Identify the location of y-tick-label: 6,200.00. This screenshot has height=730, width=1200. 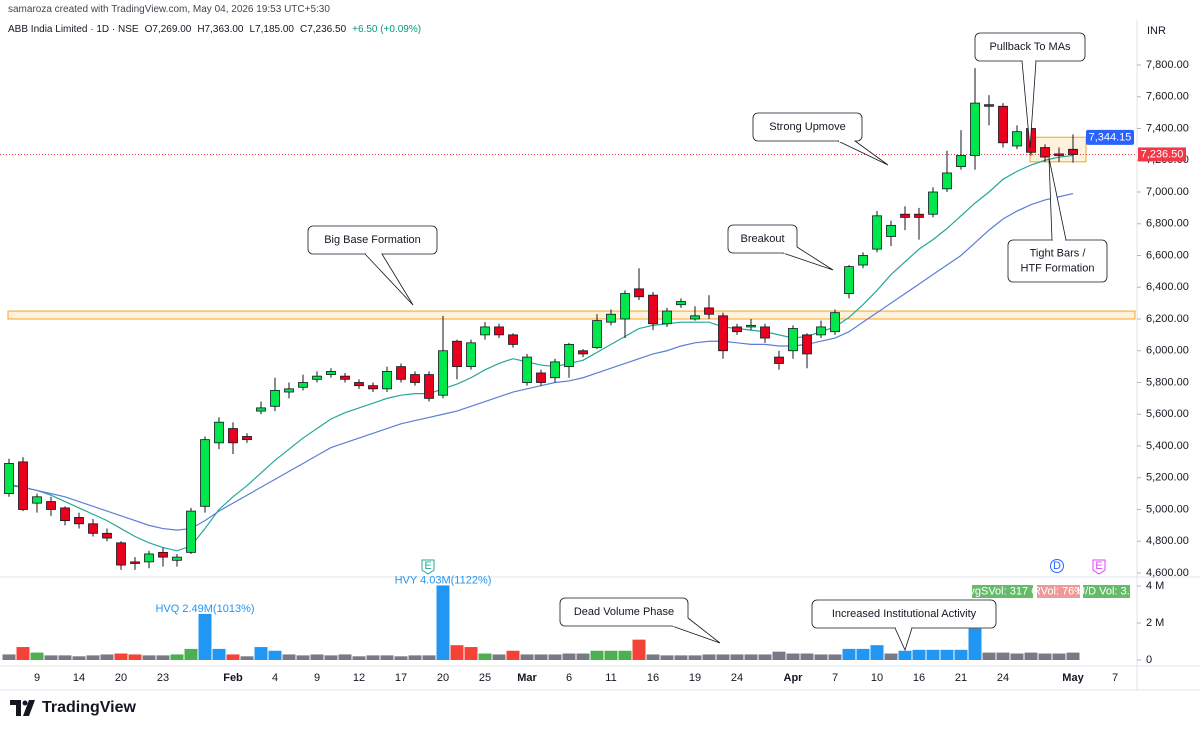
(1167, 319).